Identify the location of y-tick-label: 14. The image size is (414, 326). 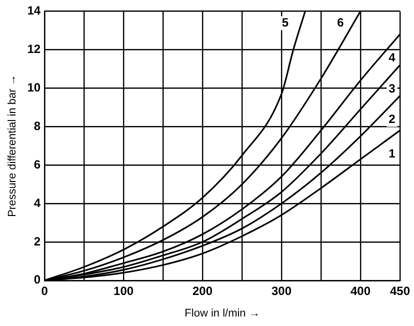
(34, 11).